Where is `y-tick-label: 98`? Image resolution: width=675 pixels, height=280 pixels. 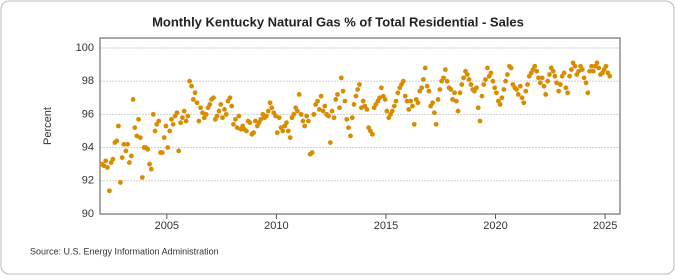
y-tick-label: 98 is located at coordinates (88, 81).